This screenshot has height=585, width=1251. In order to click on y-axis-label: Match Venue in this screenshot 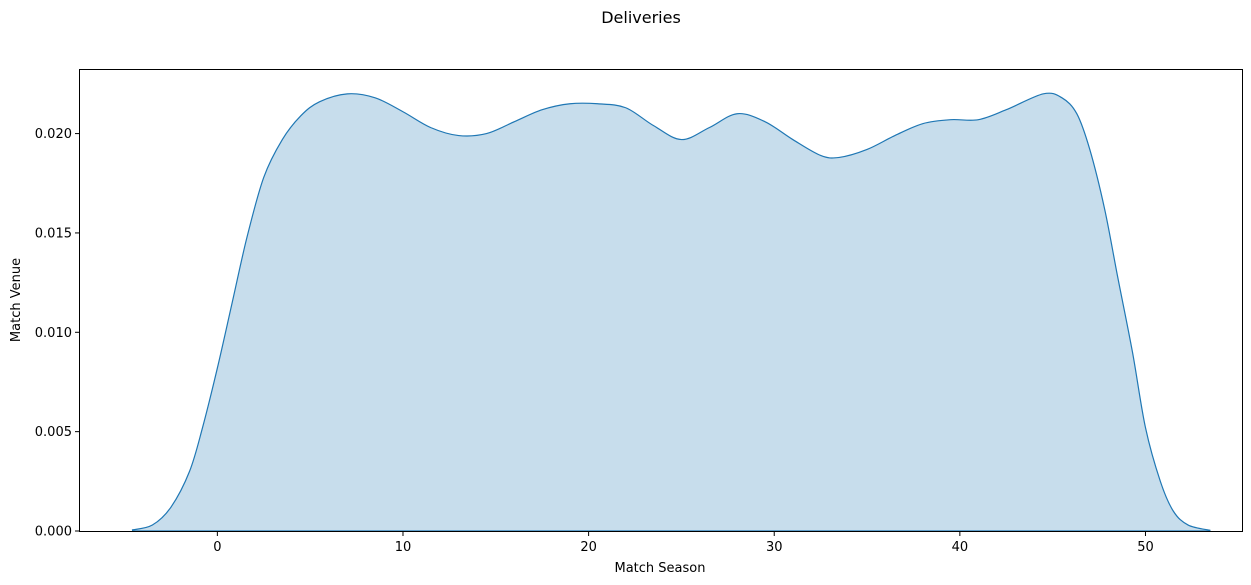, I will do `click(16, 300)`.